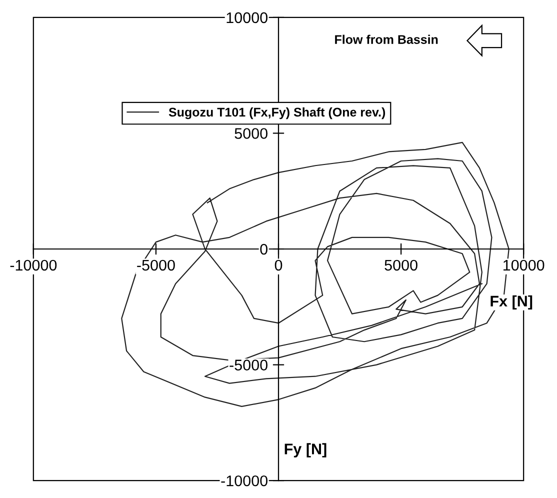 Image resolution: width=557 pixels, height=498 pixels. Describe the element at coordinates (247, 18) in the screenshot. I see `y-tick-label: 10000` at that location.